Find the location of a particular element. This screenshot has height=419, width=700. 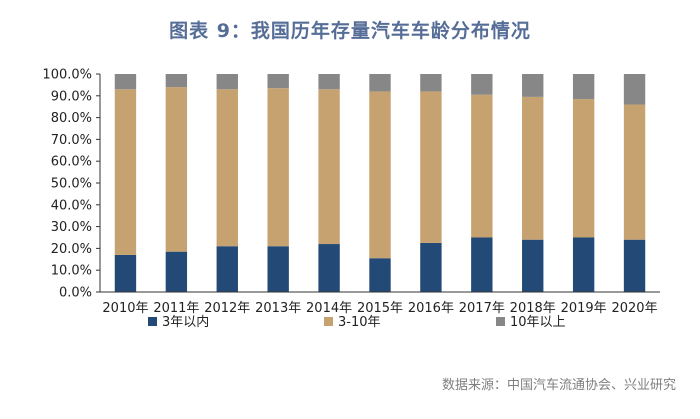

y-tick-label: 50.0% is located at coordinates (71, 184).